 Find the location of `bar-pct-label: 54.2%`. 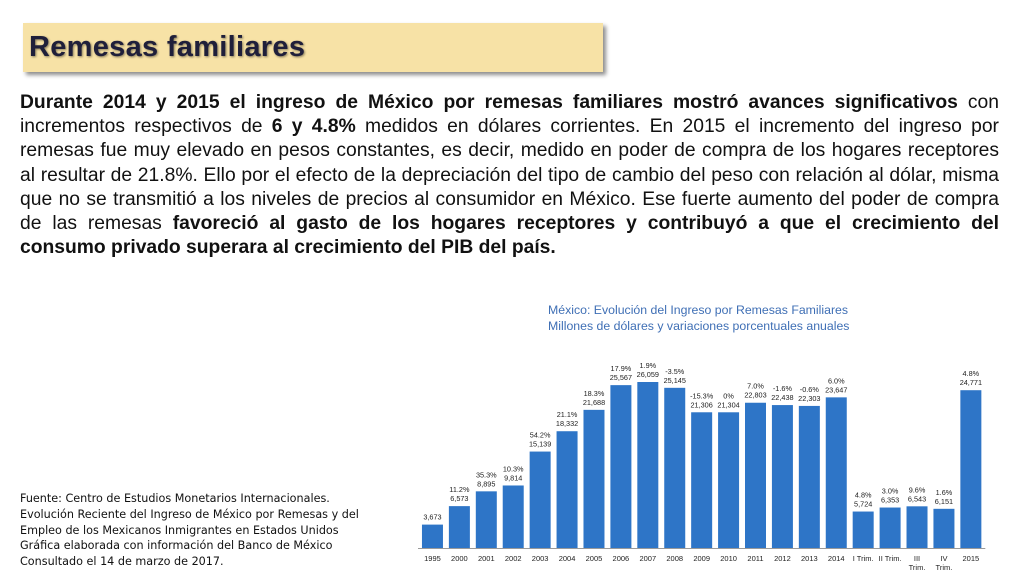

bar-pct-label: 54.2% is located at coordinates (540, 435).